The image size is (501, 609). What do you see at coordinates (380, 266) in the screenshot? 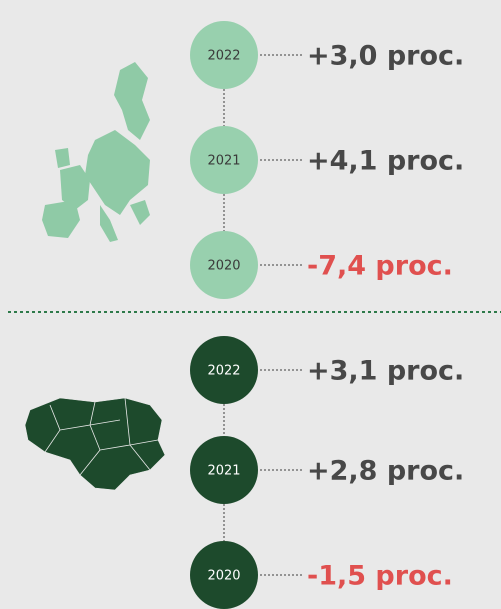
I see `growth-value: -7,4 proc.` at bounding box center [380, 266].